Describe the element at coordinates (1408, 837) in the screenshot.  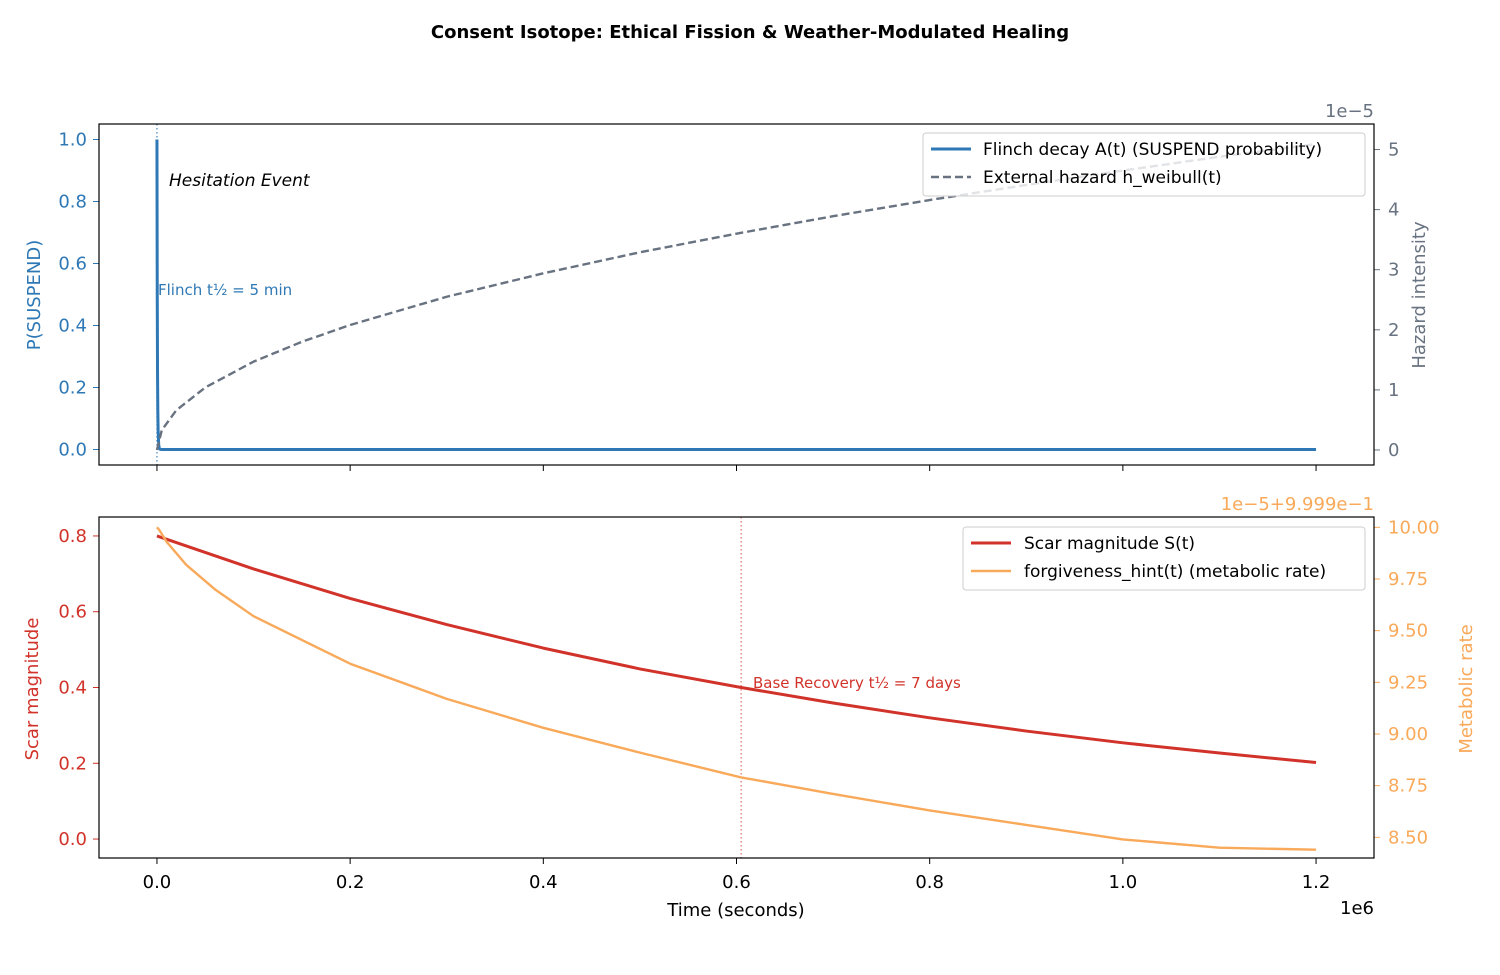
I see `bottom-right-y-tick-label: 8.50` at that location.